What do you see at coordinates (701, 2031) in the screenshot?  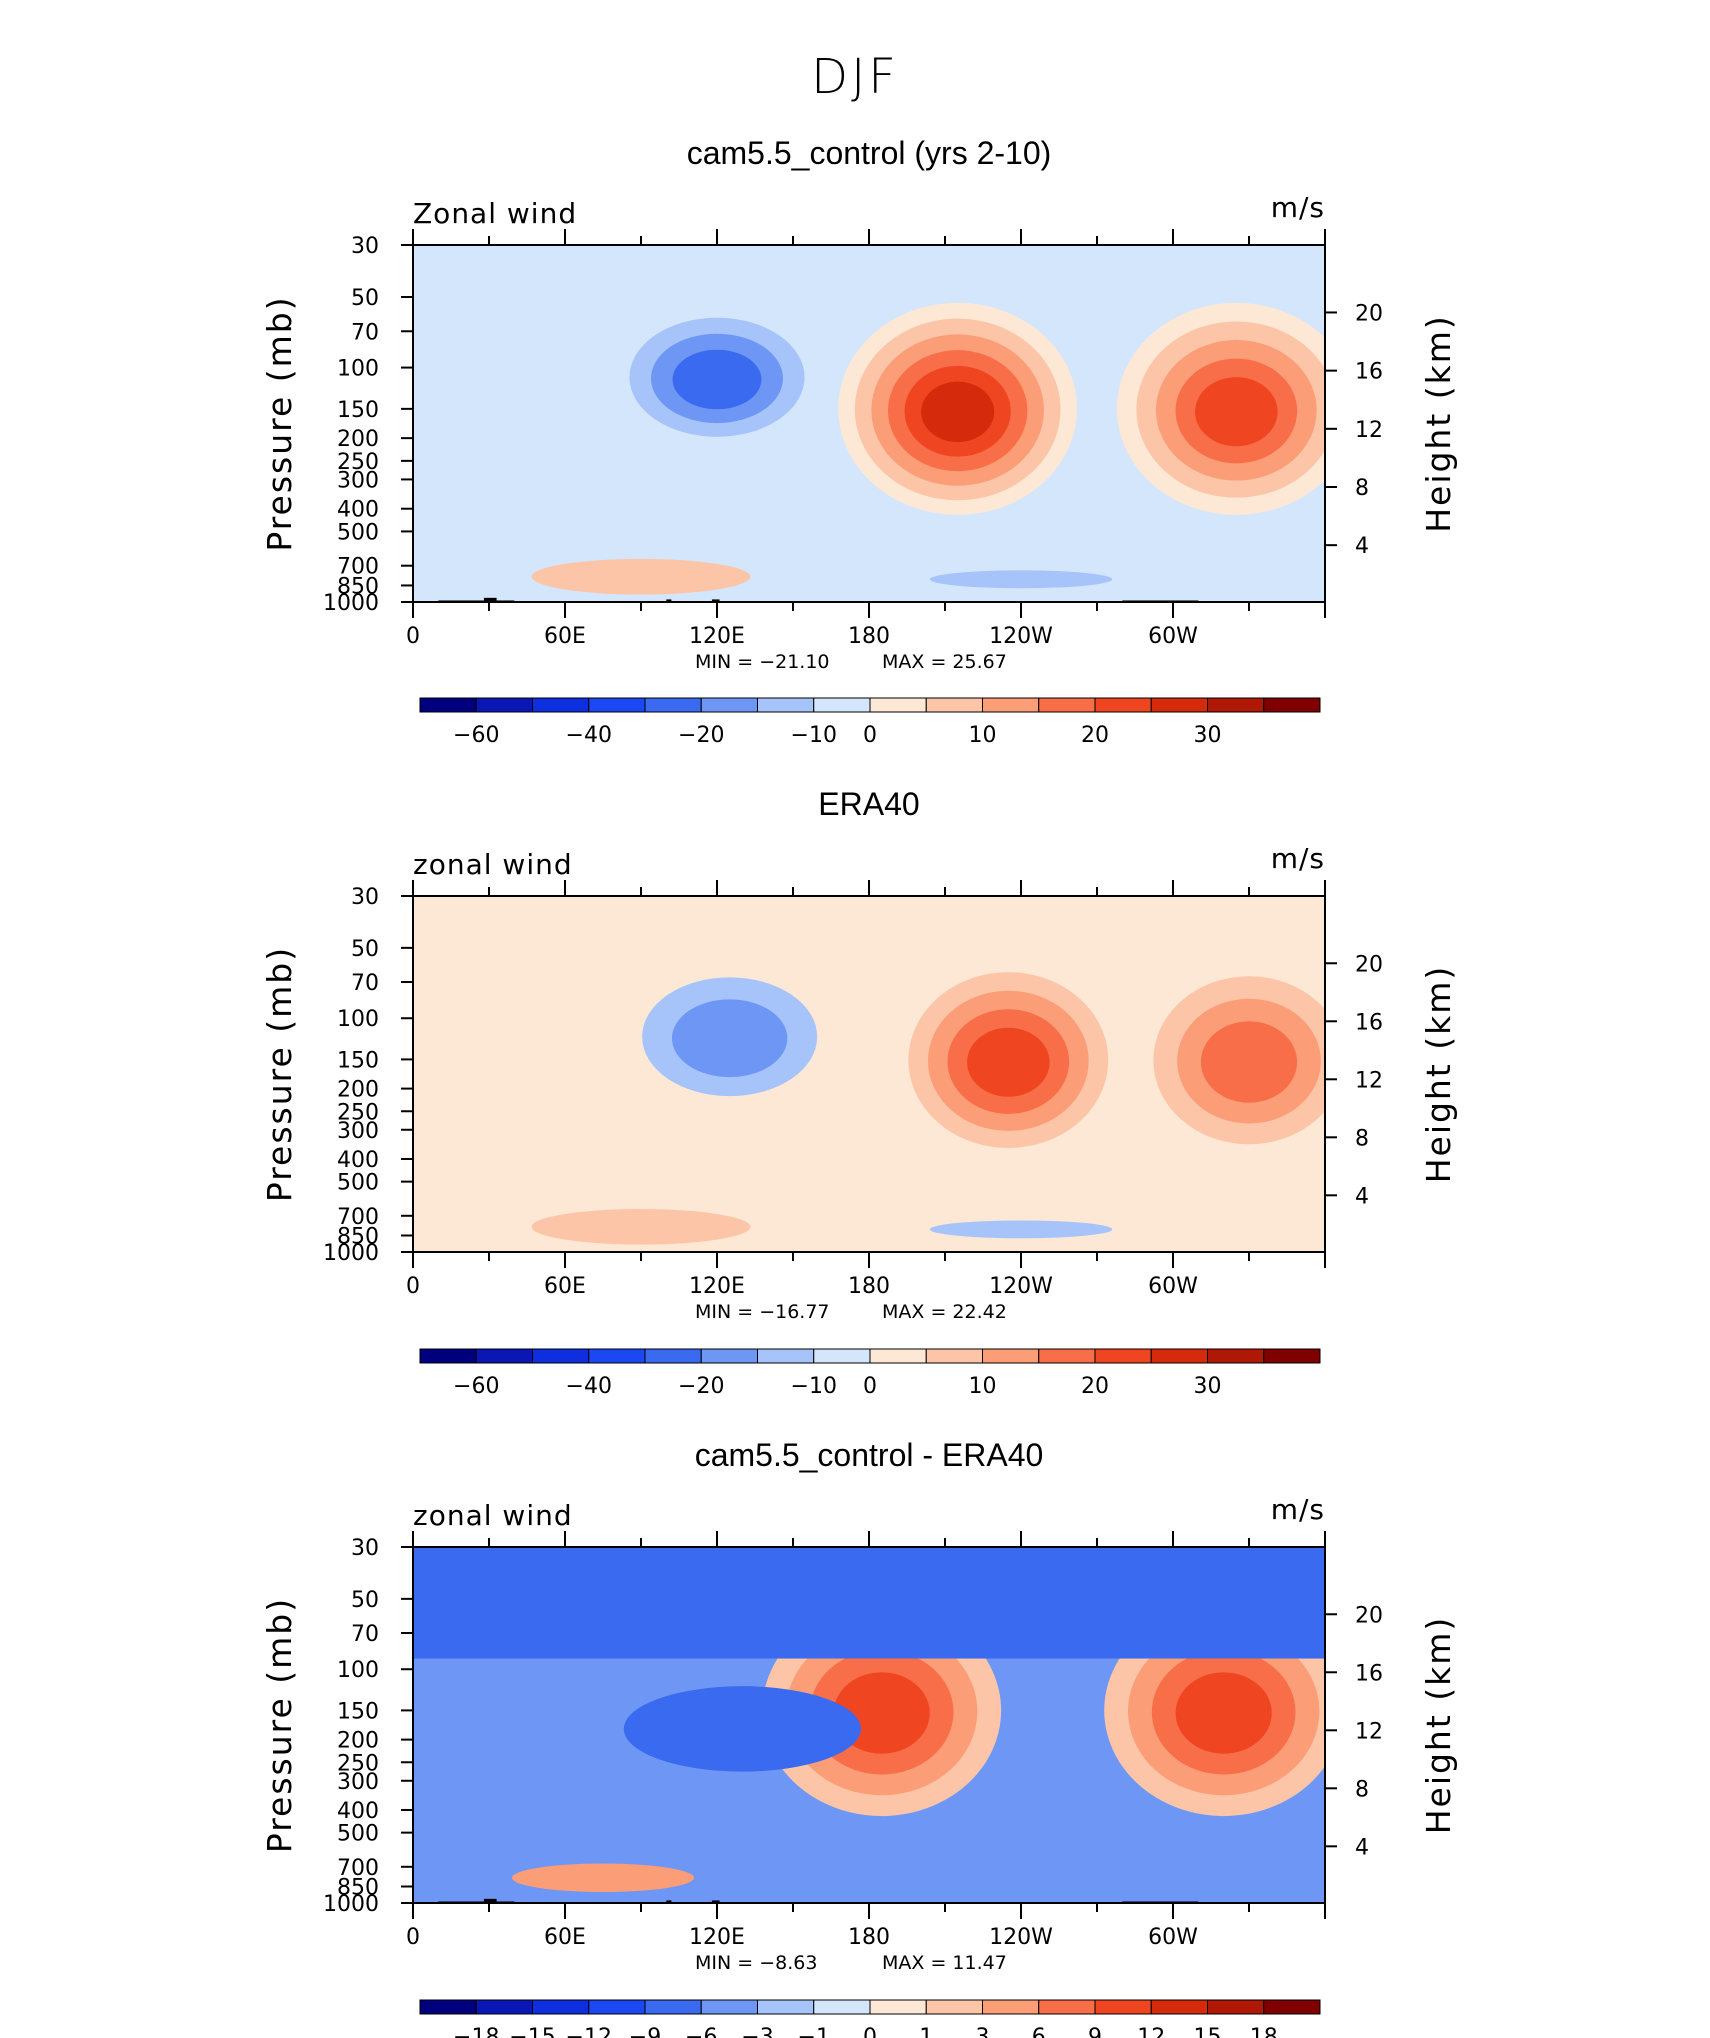 I see `colorbar-tick-label: −6` at bounding box center [701, 2031].